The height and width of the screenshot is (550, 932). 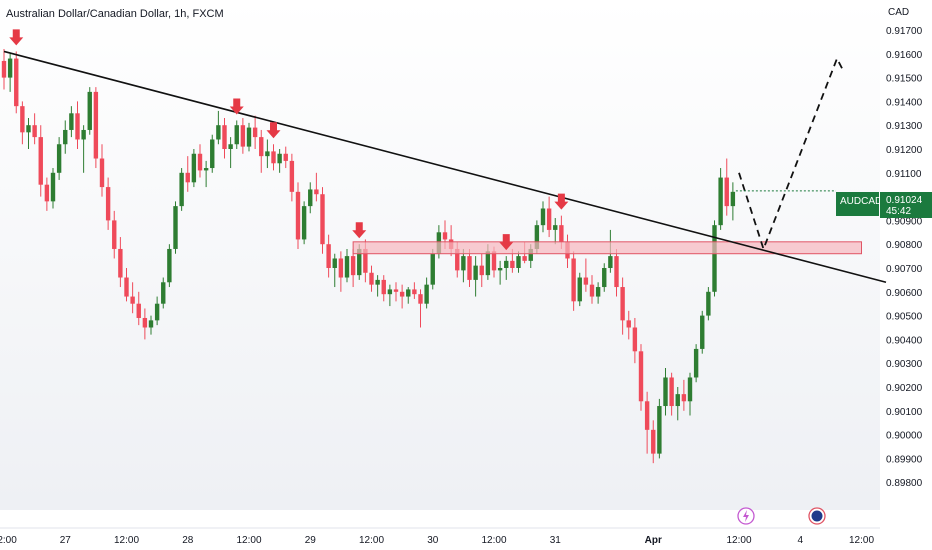 What do you see at coordinates (904, 436) in the screenshot?
I see `price-tick-label: 0.90000` at bounding box center [904, 436].